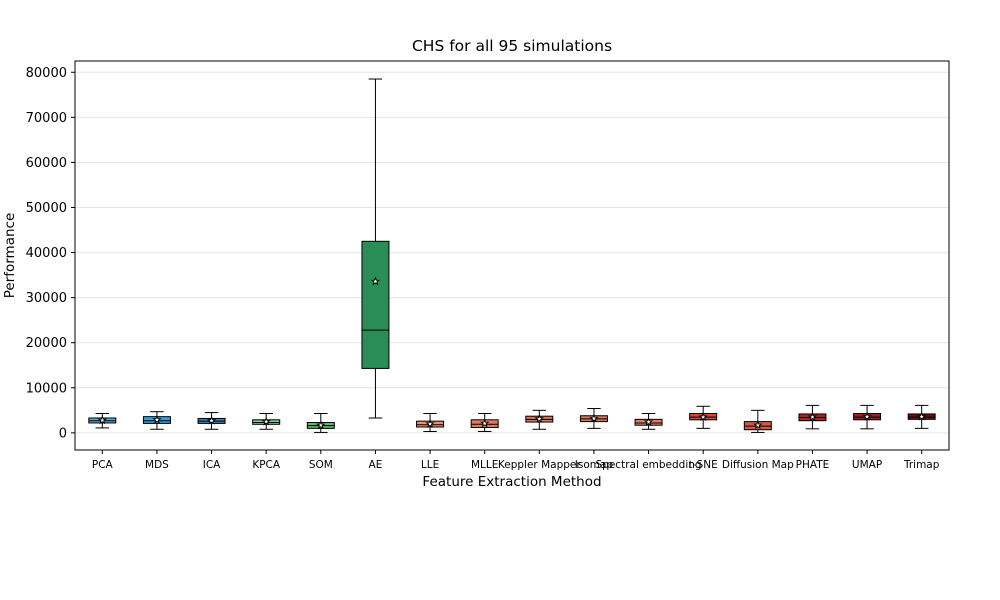  I want to click on x-axis-label: Feature Extraction Method, so click(511, 482).